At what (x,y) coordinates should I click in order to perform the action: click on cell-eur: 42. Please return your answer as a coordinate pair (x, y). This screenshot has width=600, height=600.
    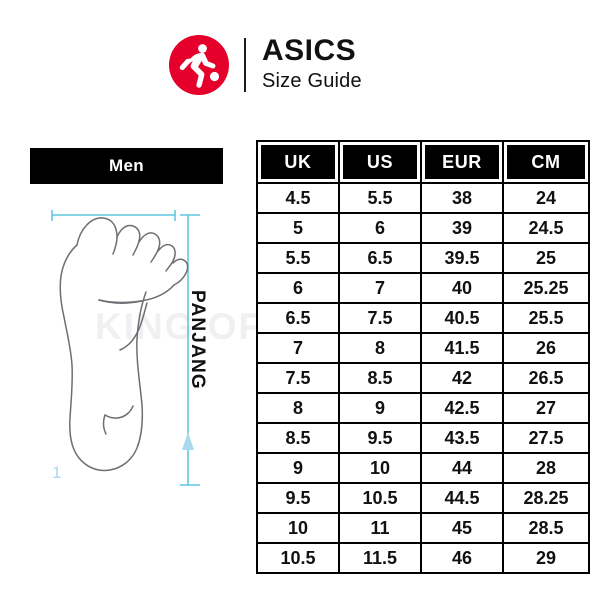
    Looking at the image, I should click on (462, 378).